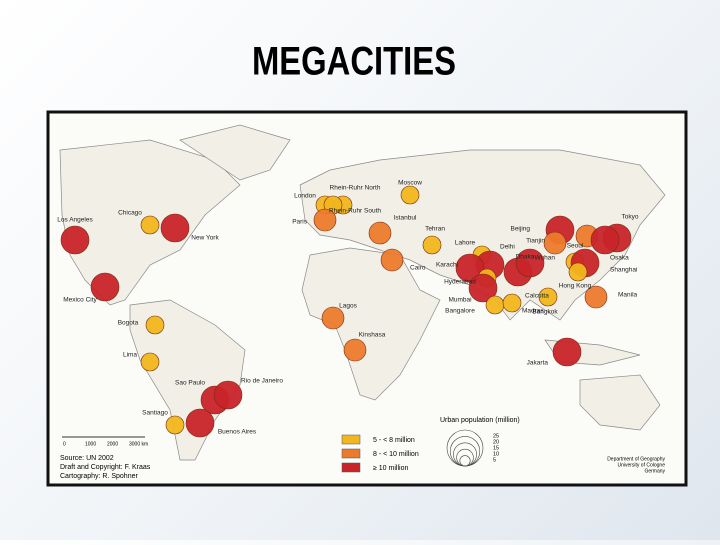 This screenshot has width=720, height=545. Describe the element at coordinates (496, 436) in the screenshot. I see `scale-label: 25` at that location.